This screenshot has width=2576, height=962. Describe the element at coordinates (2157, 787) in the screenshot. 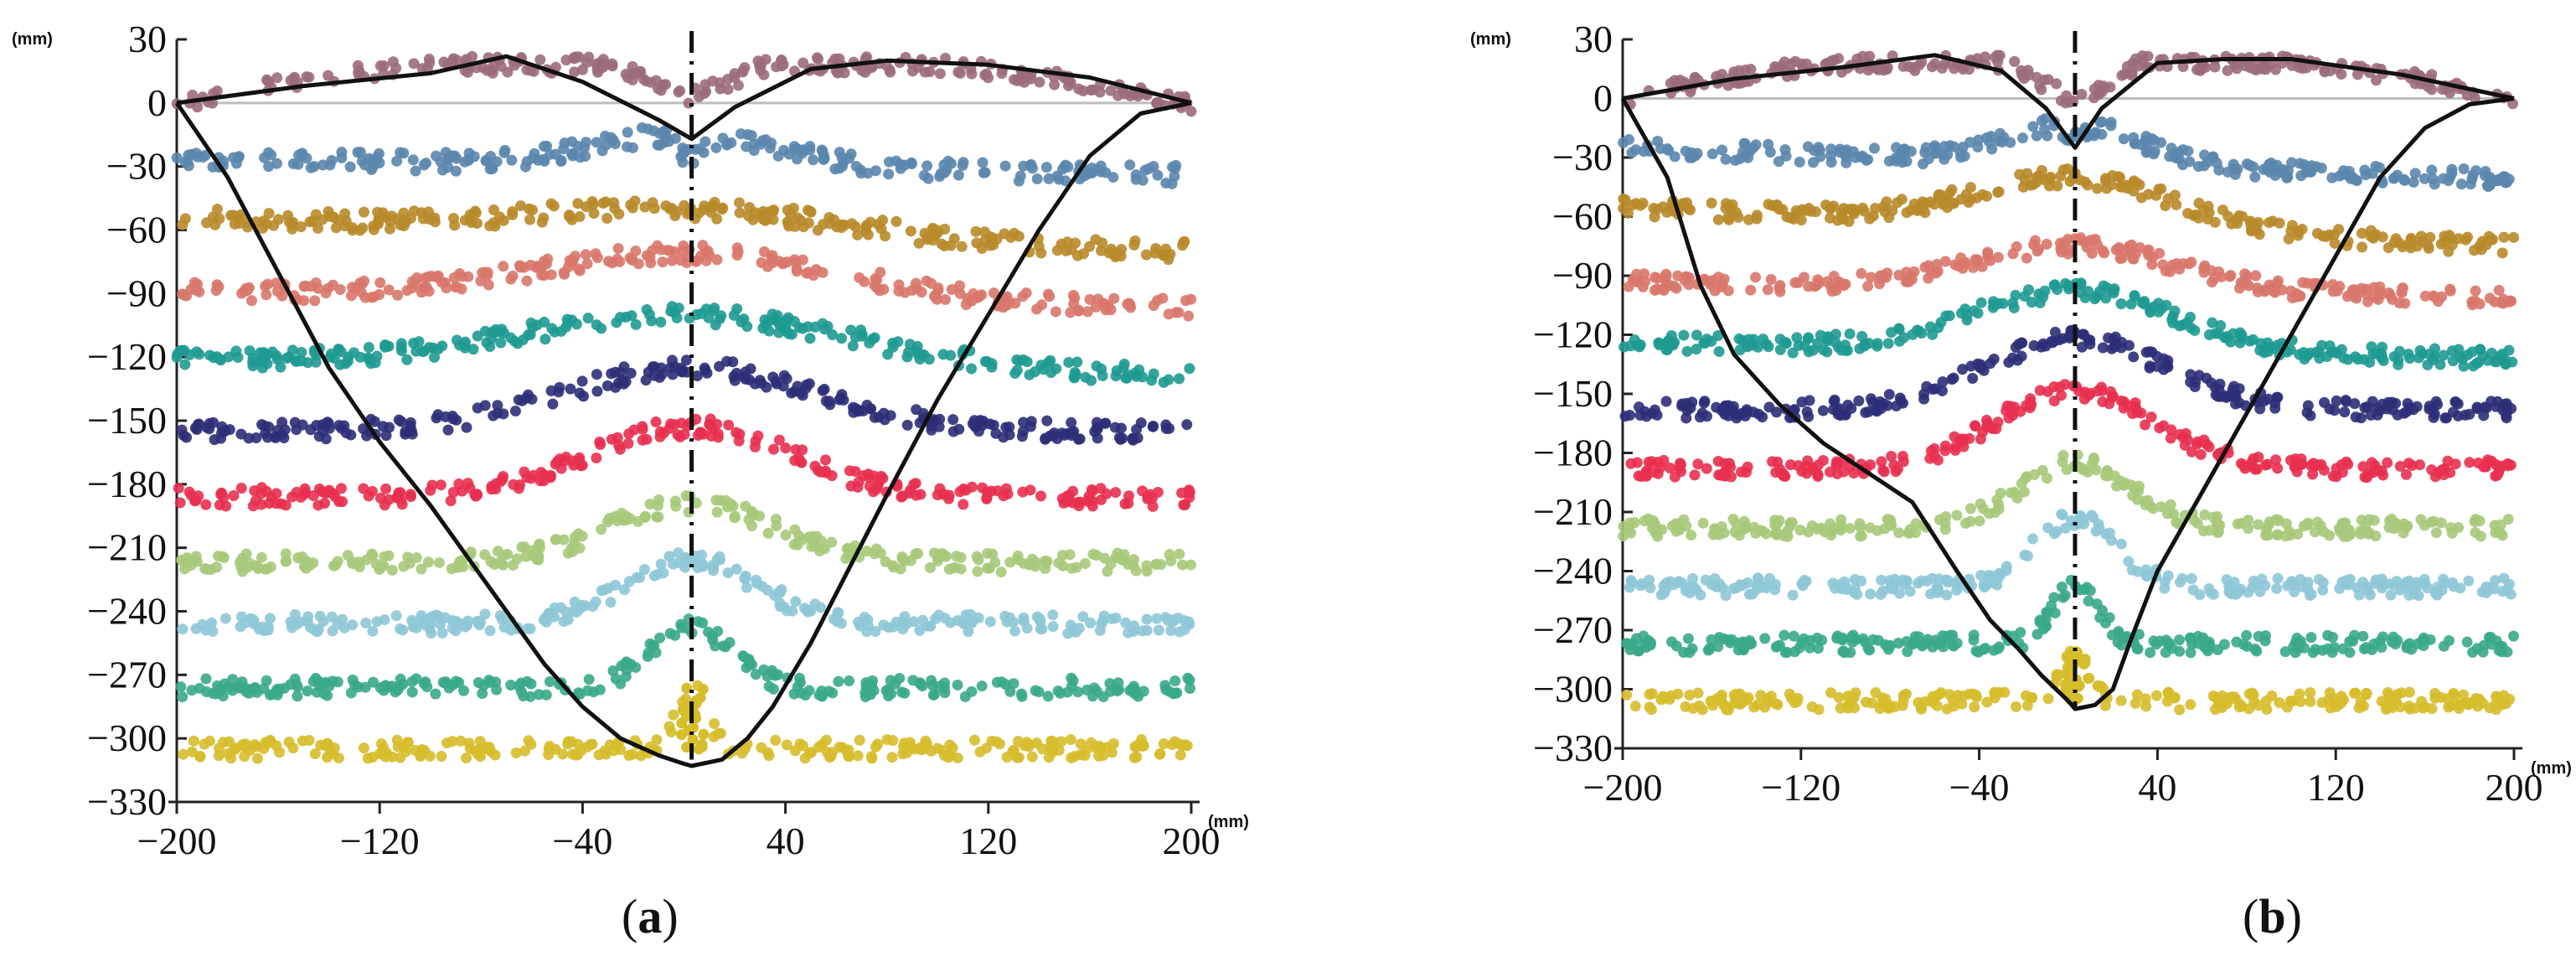

I see `x-tick-label-b: 40` at that location.